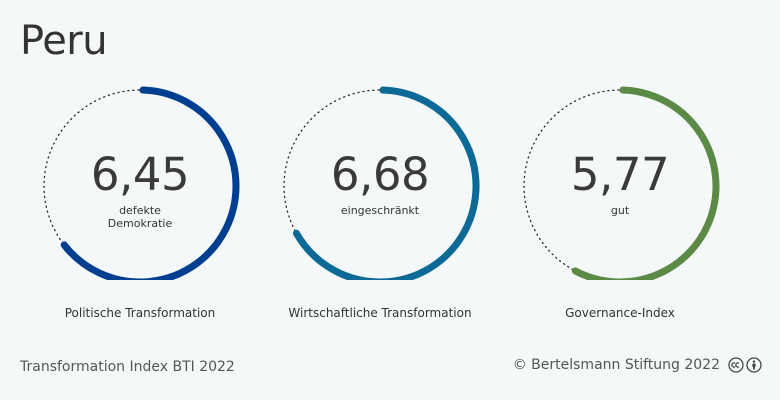  What do you see at coordinates (616, 365) in the screenshot?
I see `copyright-text: © Bertelsmann Stiftung 2022` at bounding box center [616, 365].